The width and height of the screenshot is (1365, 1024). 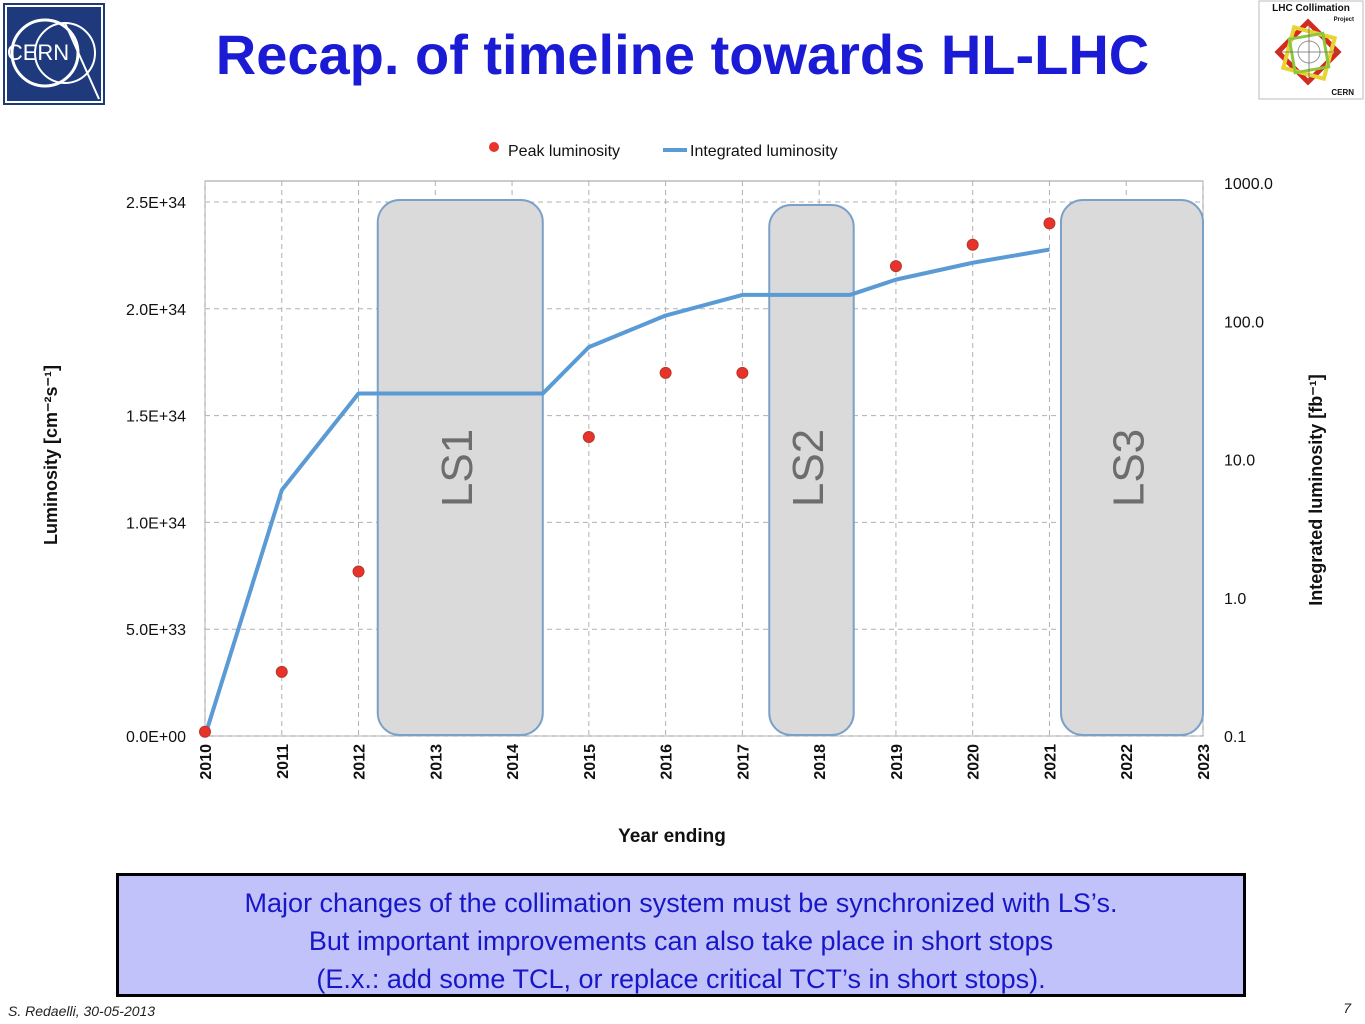 What do you see at coordinates (764, 151) in the screenshot?
I see `legend-label-integrated: Integrated luminosity` at bounding box center [764, 151].